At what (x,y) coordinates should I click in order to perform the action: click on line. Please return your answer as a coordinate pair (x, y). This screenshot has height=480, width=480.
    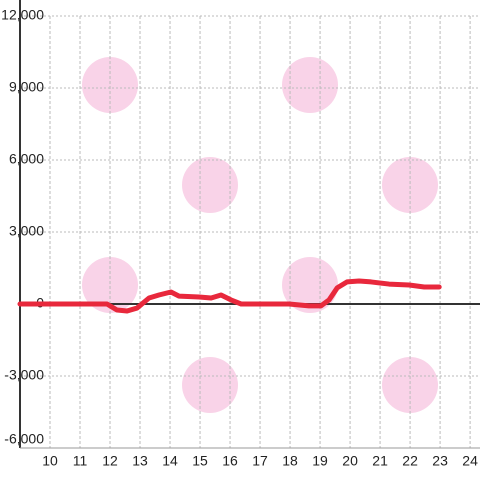
    Looking at the image, I should click on (229, 296).